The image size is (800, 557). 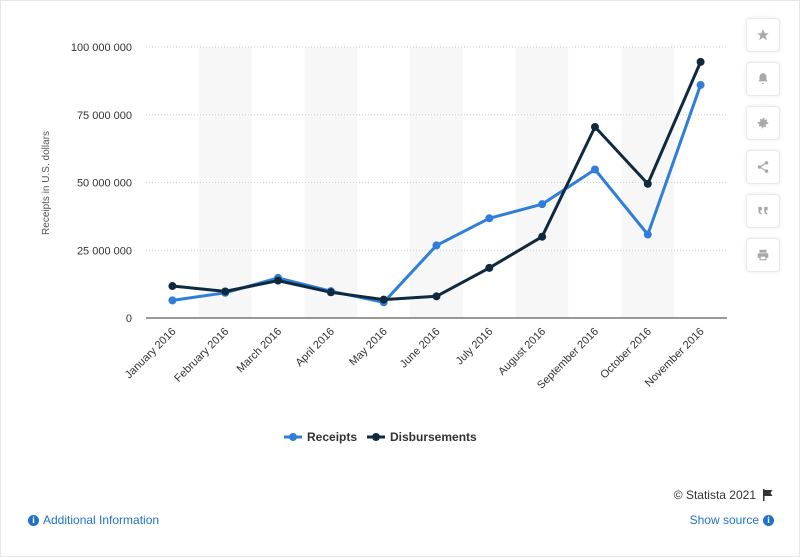 What do you see at coordinates (368, 347) in the screenshot?
I see `x-tick-label: May 2016` at bounding box center [368, 347].